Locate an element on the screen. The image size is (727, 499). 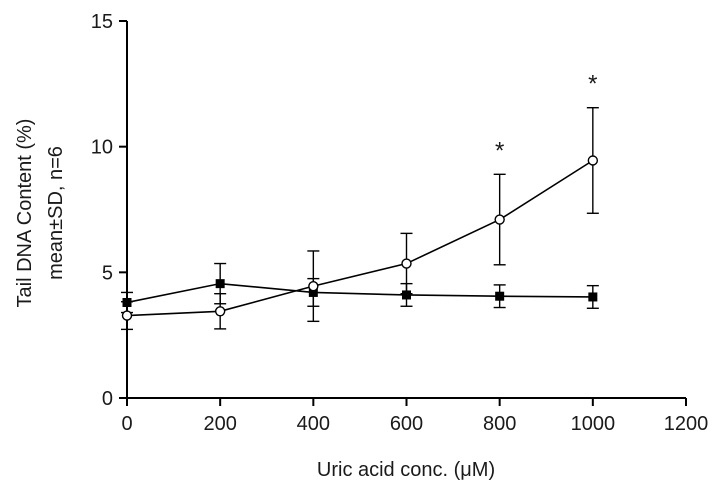
annotation-layer: ** is located at coordinates (546, 118).